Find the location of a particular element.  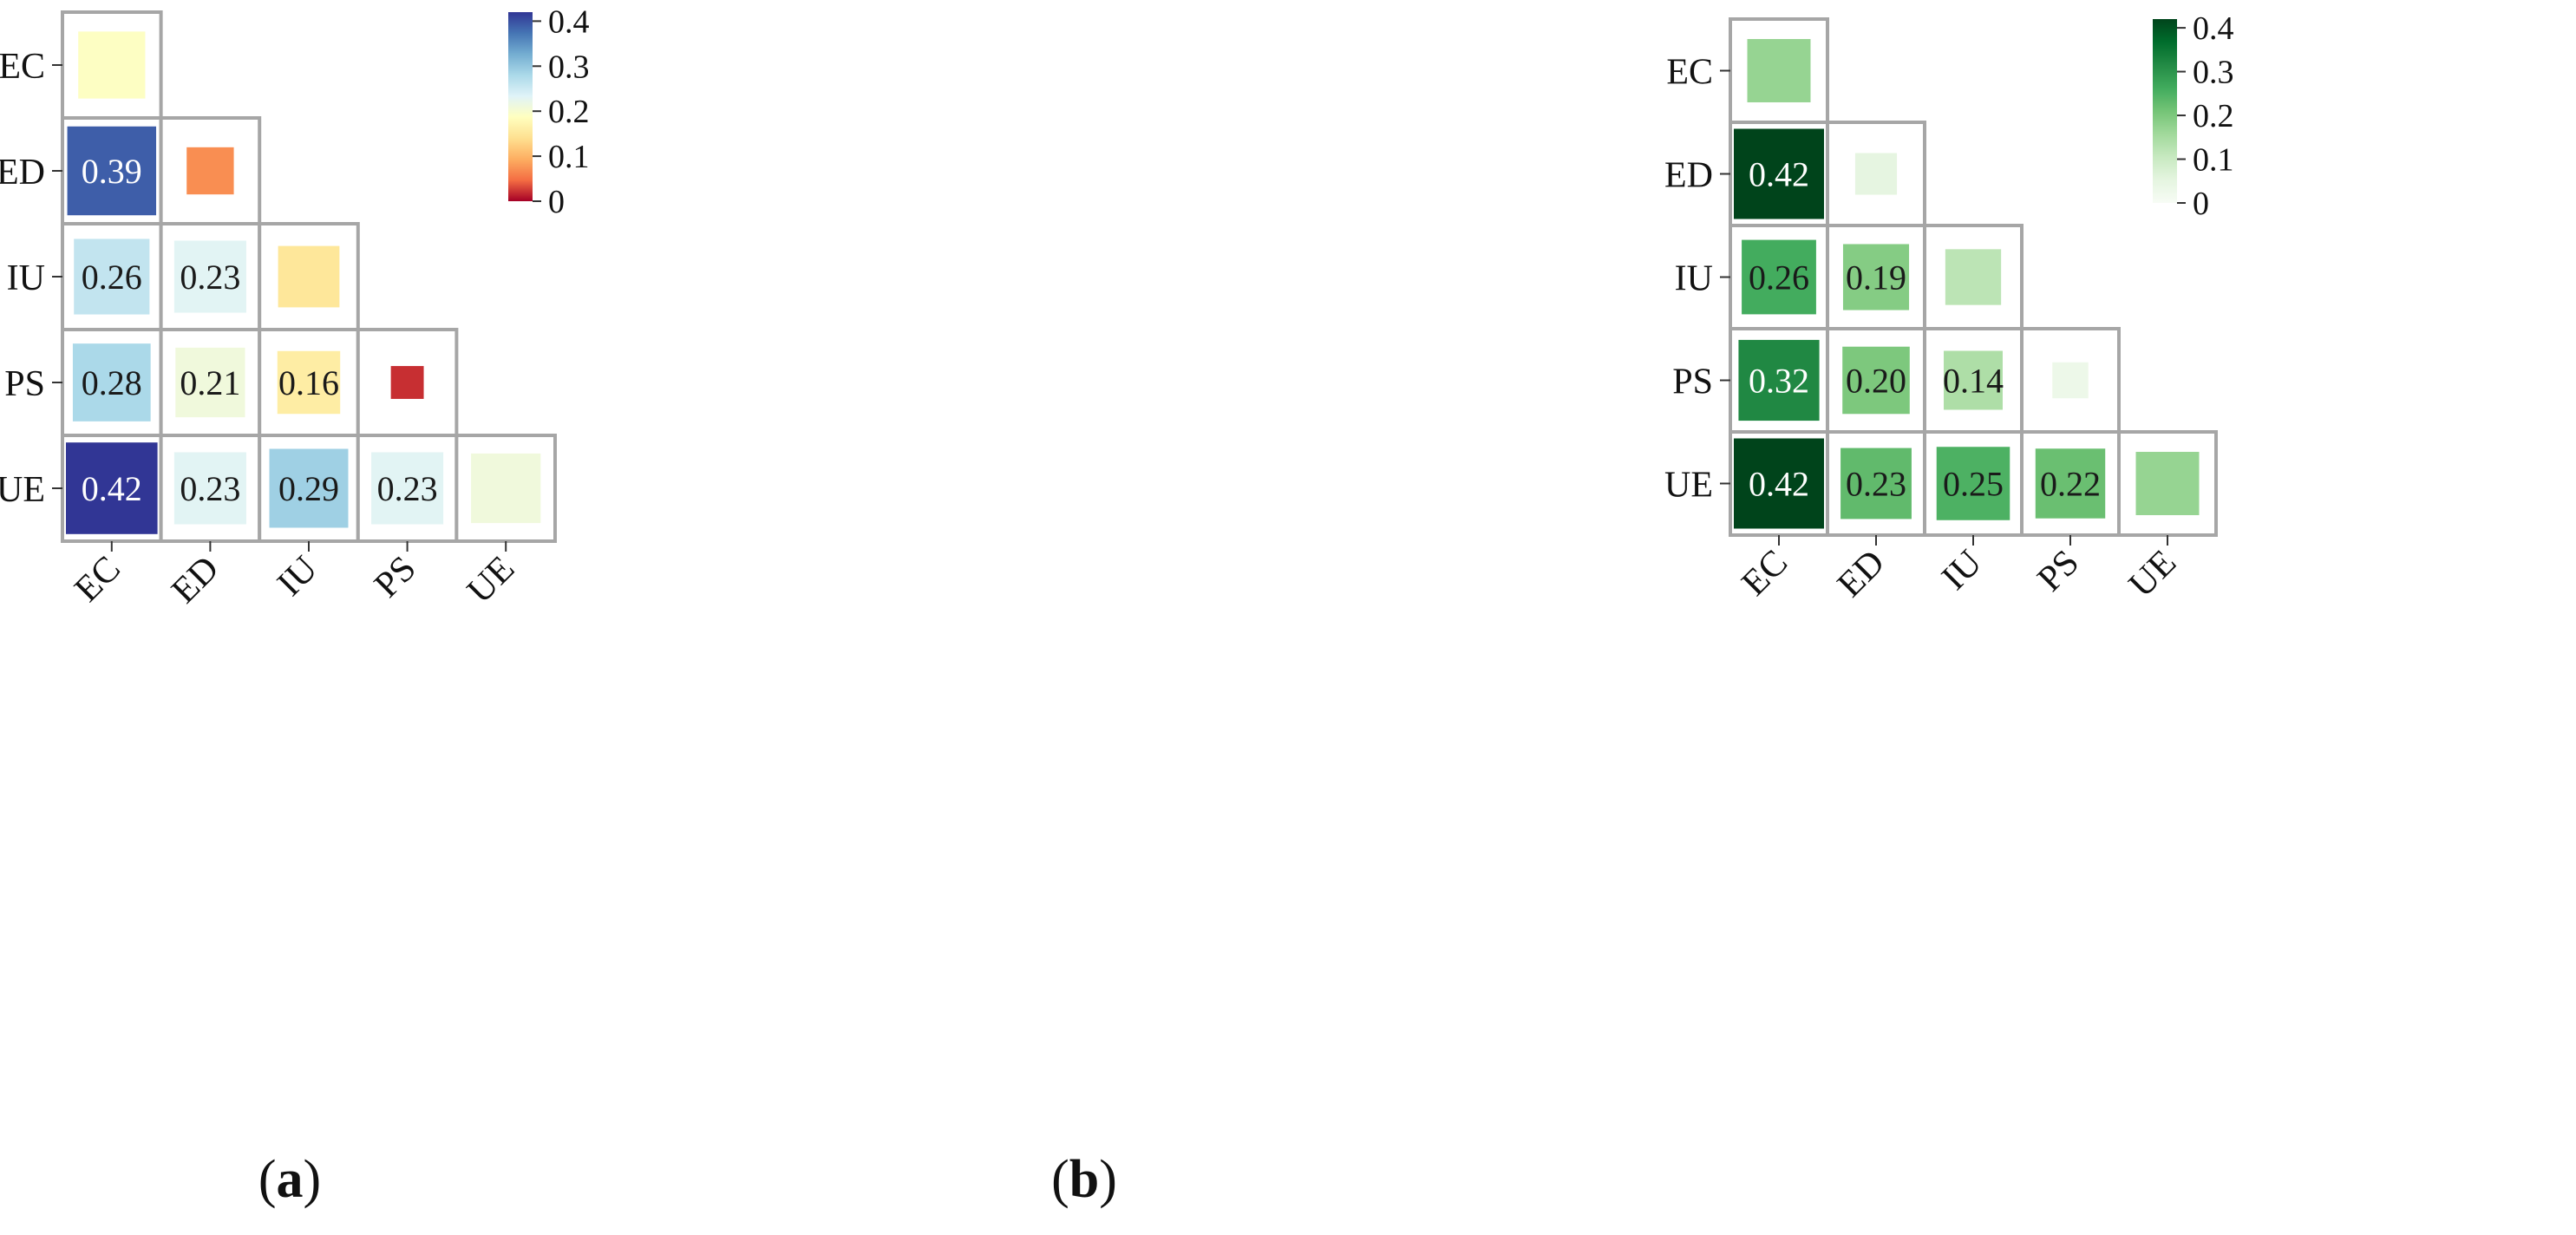

panel-label-b: (b) is located at coordinates (1084, 1179).